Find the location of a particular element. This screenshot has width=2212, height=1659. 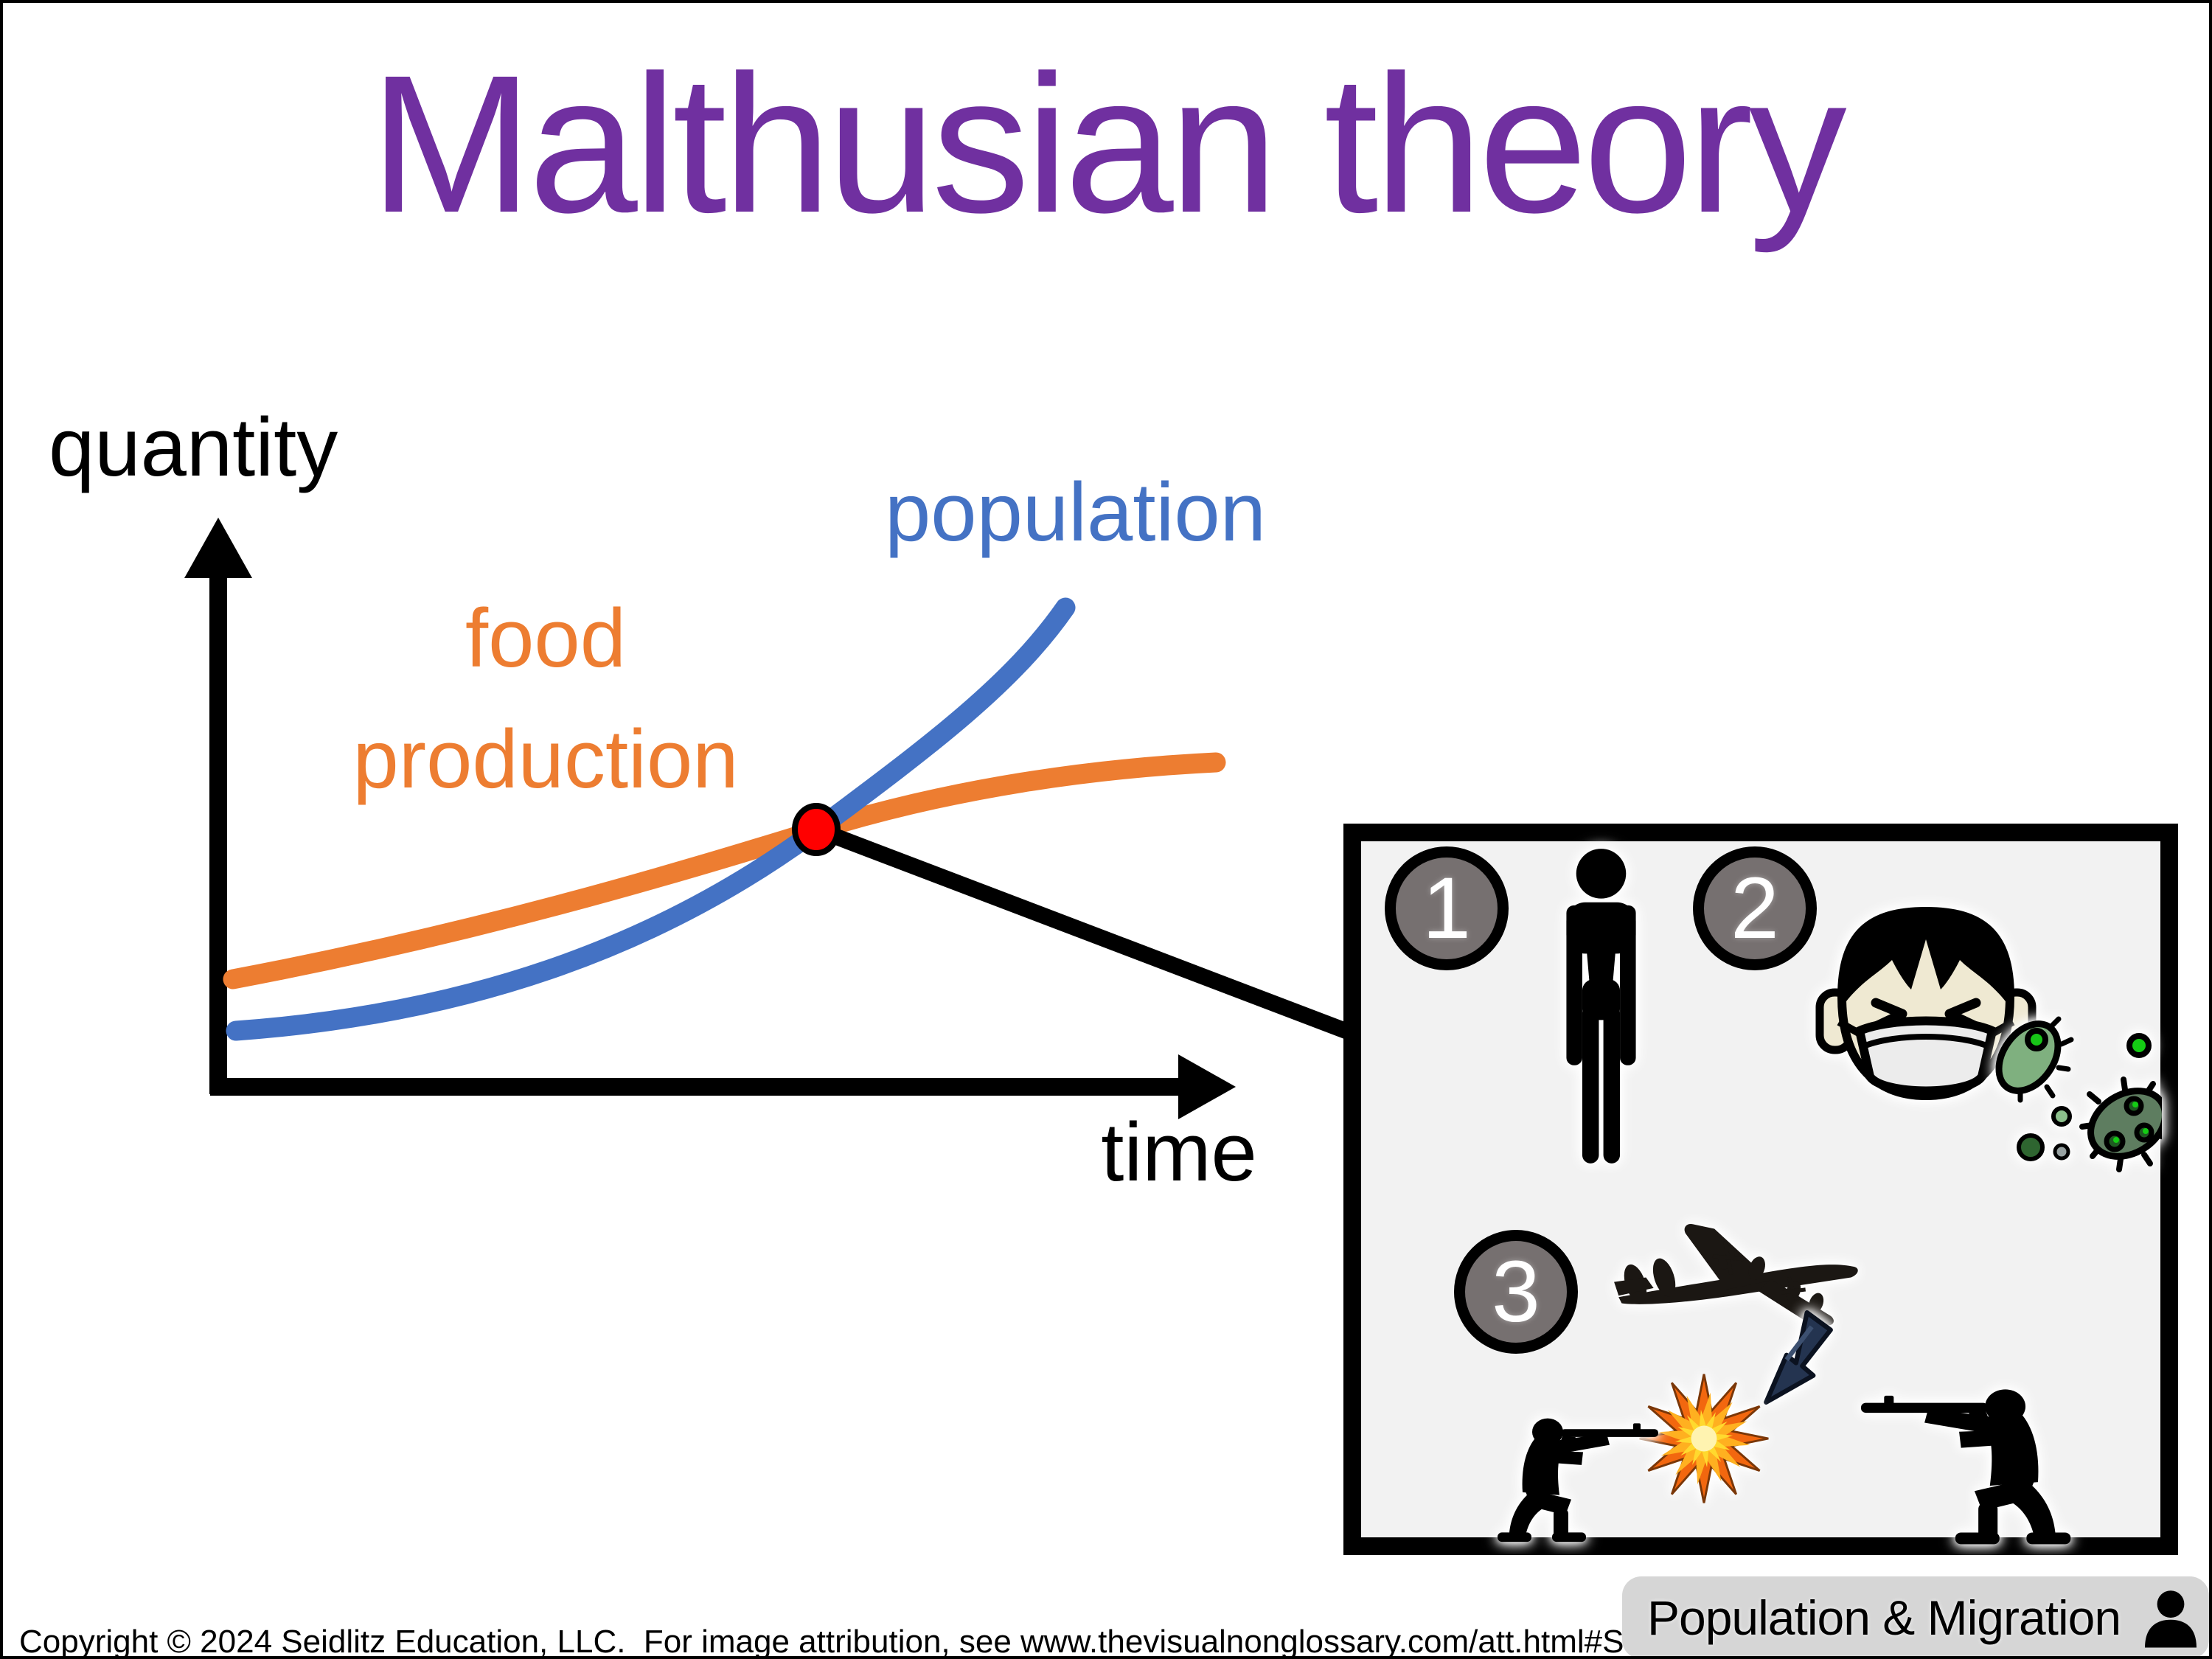

population-curve is located at coordinates (651, 819).